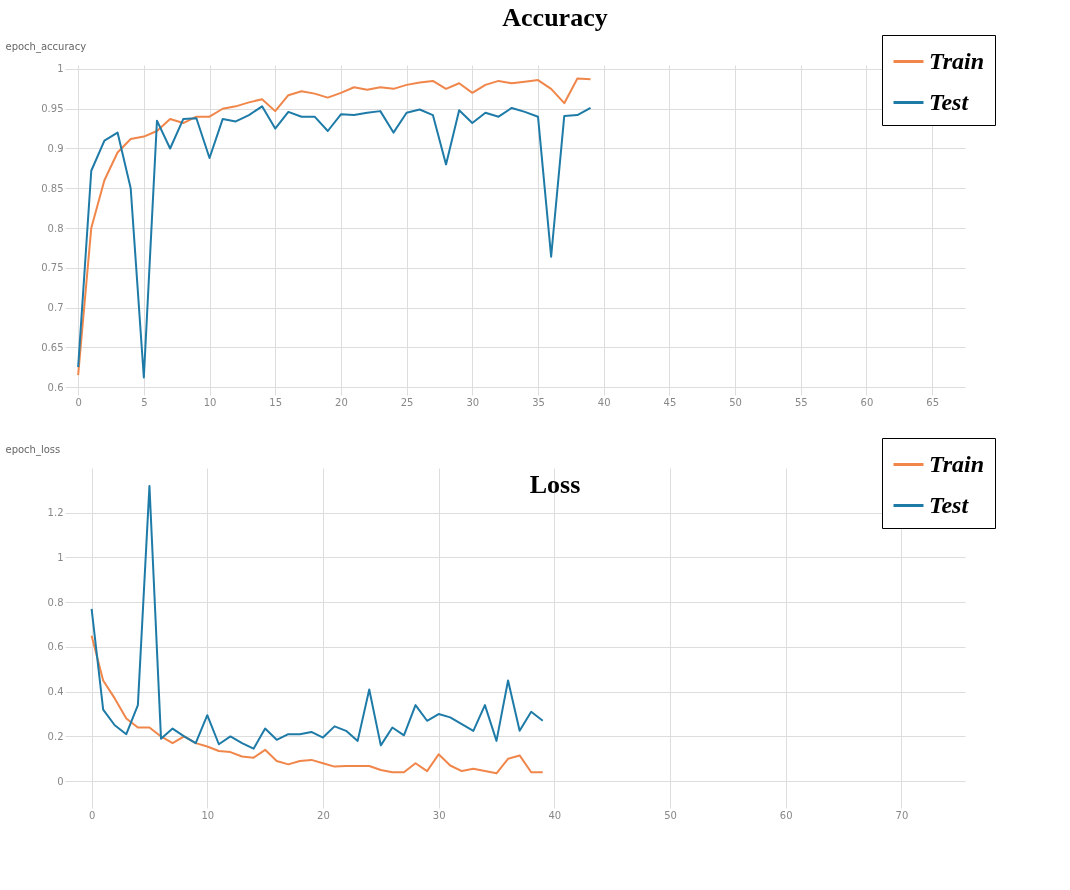 This screenshot has height=890, width=1070. What do you see at coordinates (46, 46) in the screenshot?
I see `y-axis-title: epoch_accuracy` at bounding box center [46, 46].